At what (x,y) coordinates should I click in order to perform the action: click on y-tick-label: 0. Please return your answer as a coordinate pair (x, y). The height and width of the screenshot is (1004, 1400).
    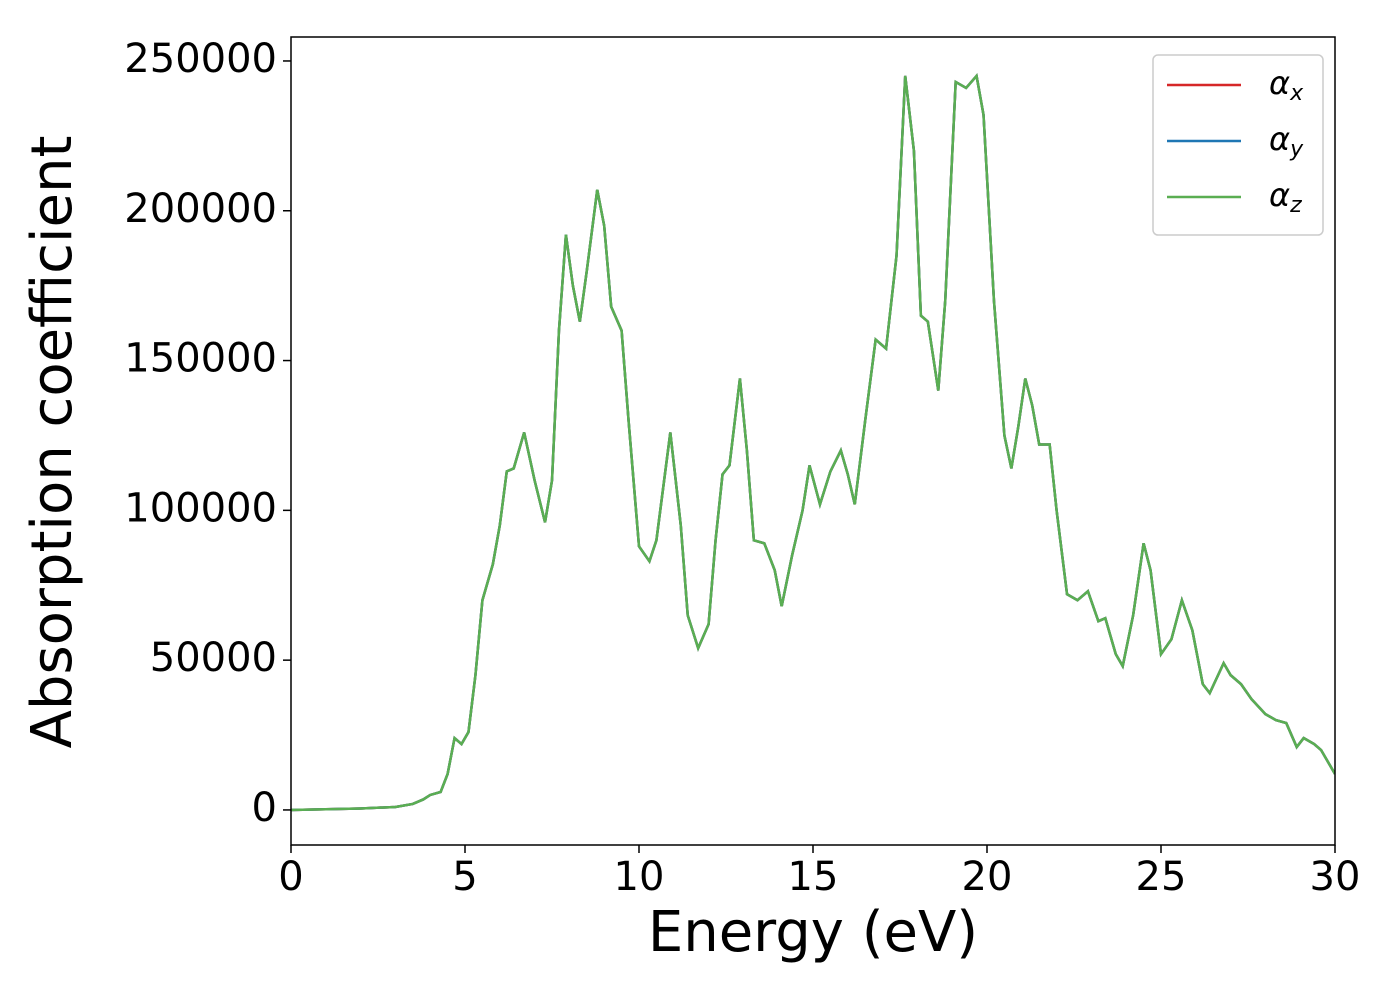
    Looking at the image, I should click on (264, 808).